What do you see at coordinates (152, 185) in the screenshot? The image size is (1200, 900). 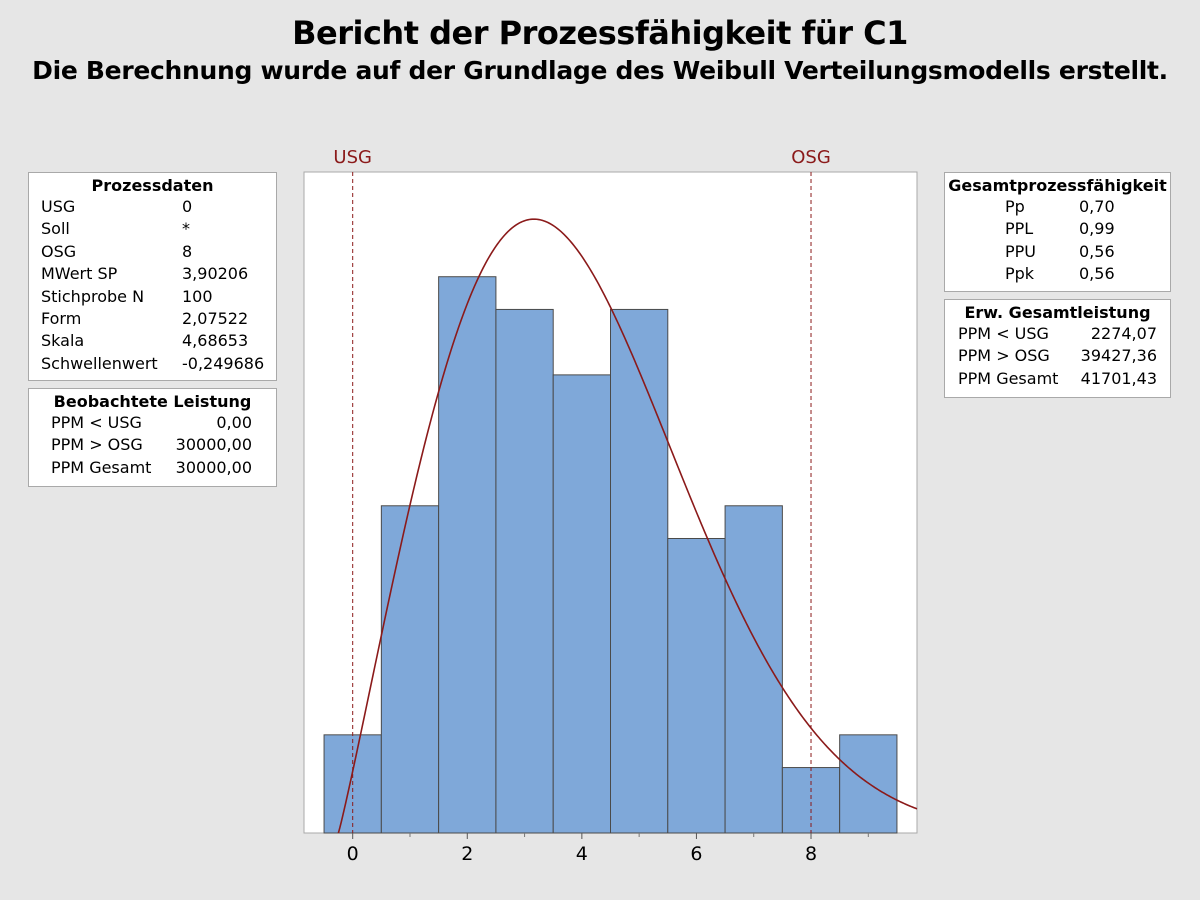 I see `panel-prozessdaten-header: Prozessdaten` at bounding box center [152, 185].